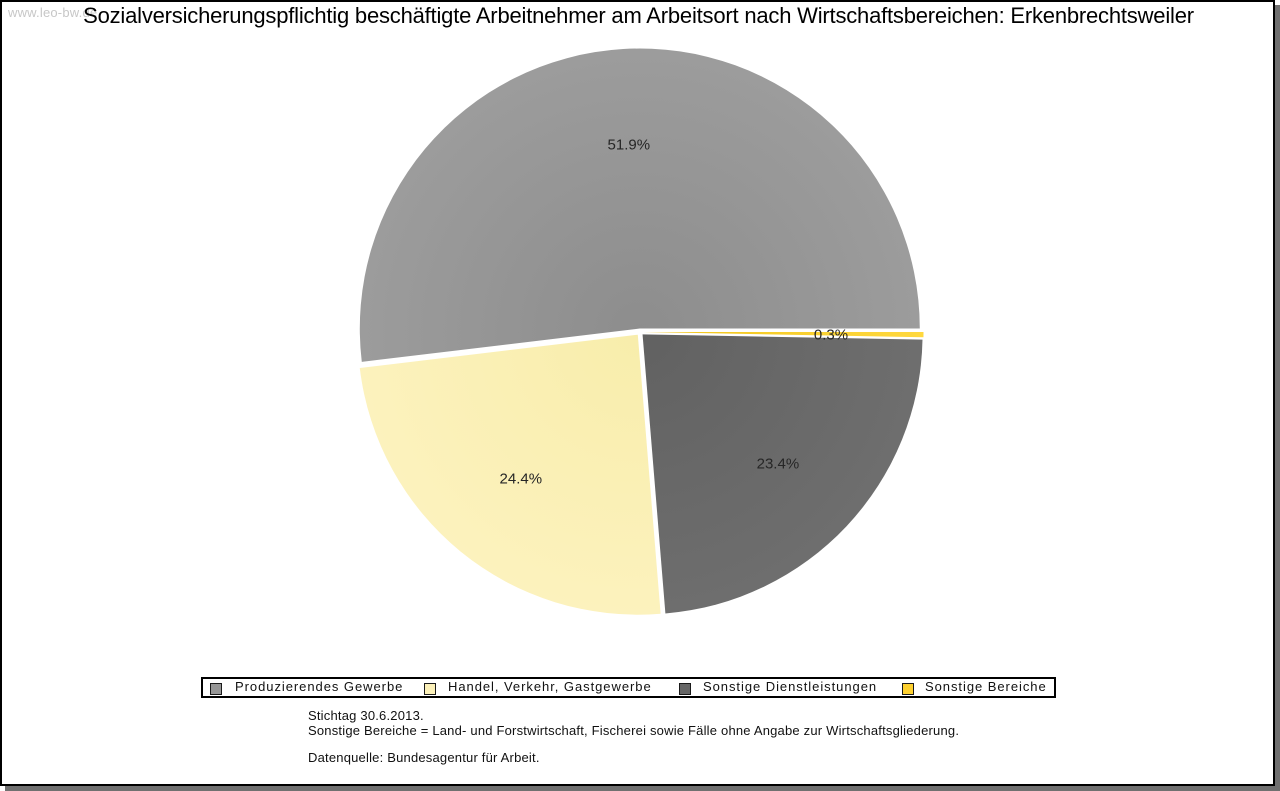 Image resolution: width=1280 pixels, height=791 pixels. I want to click on svg-text: 24.4%, so click(521, 479).